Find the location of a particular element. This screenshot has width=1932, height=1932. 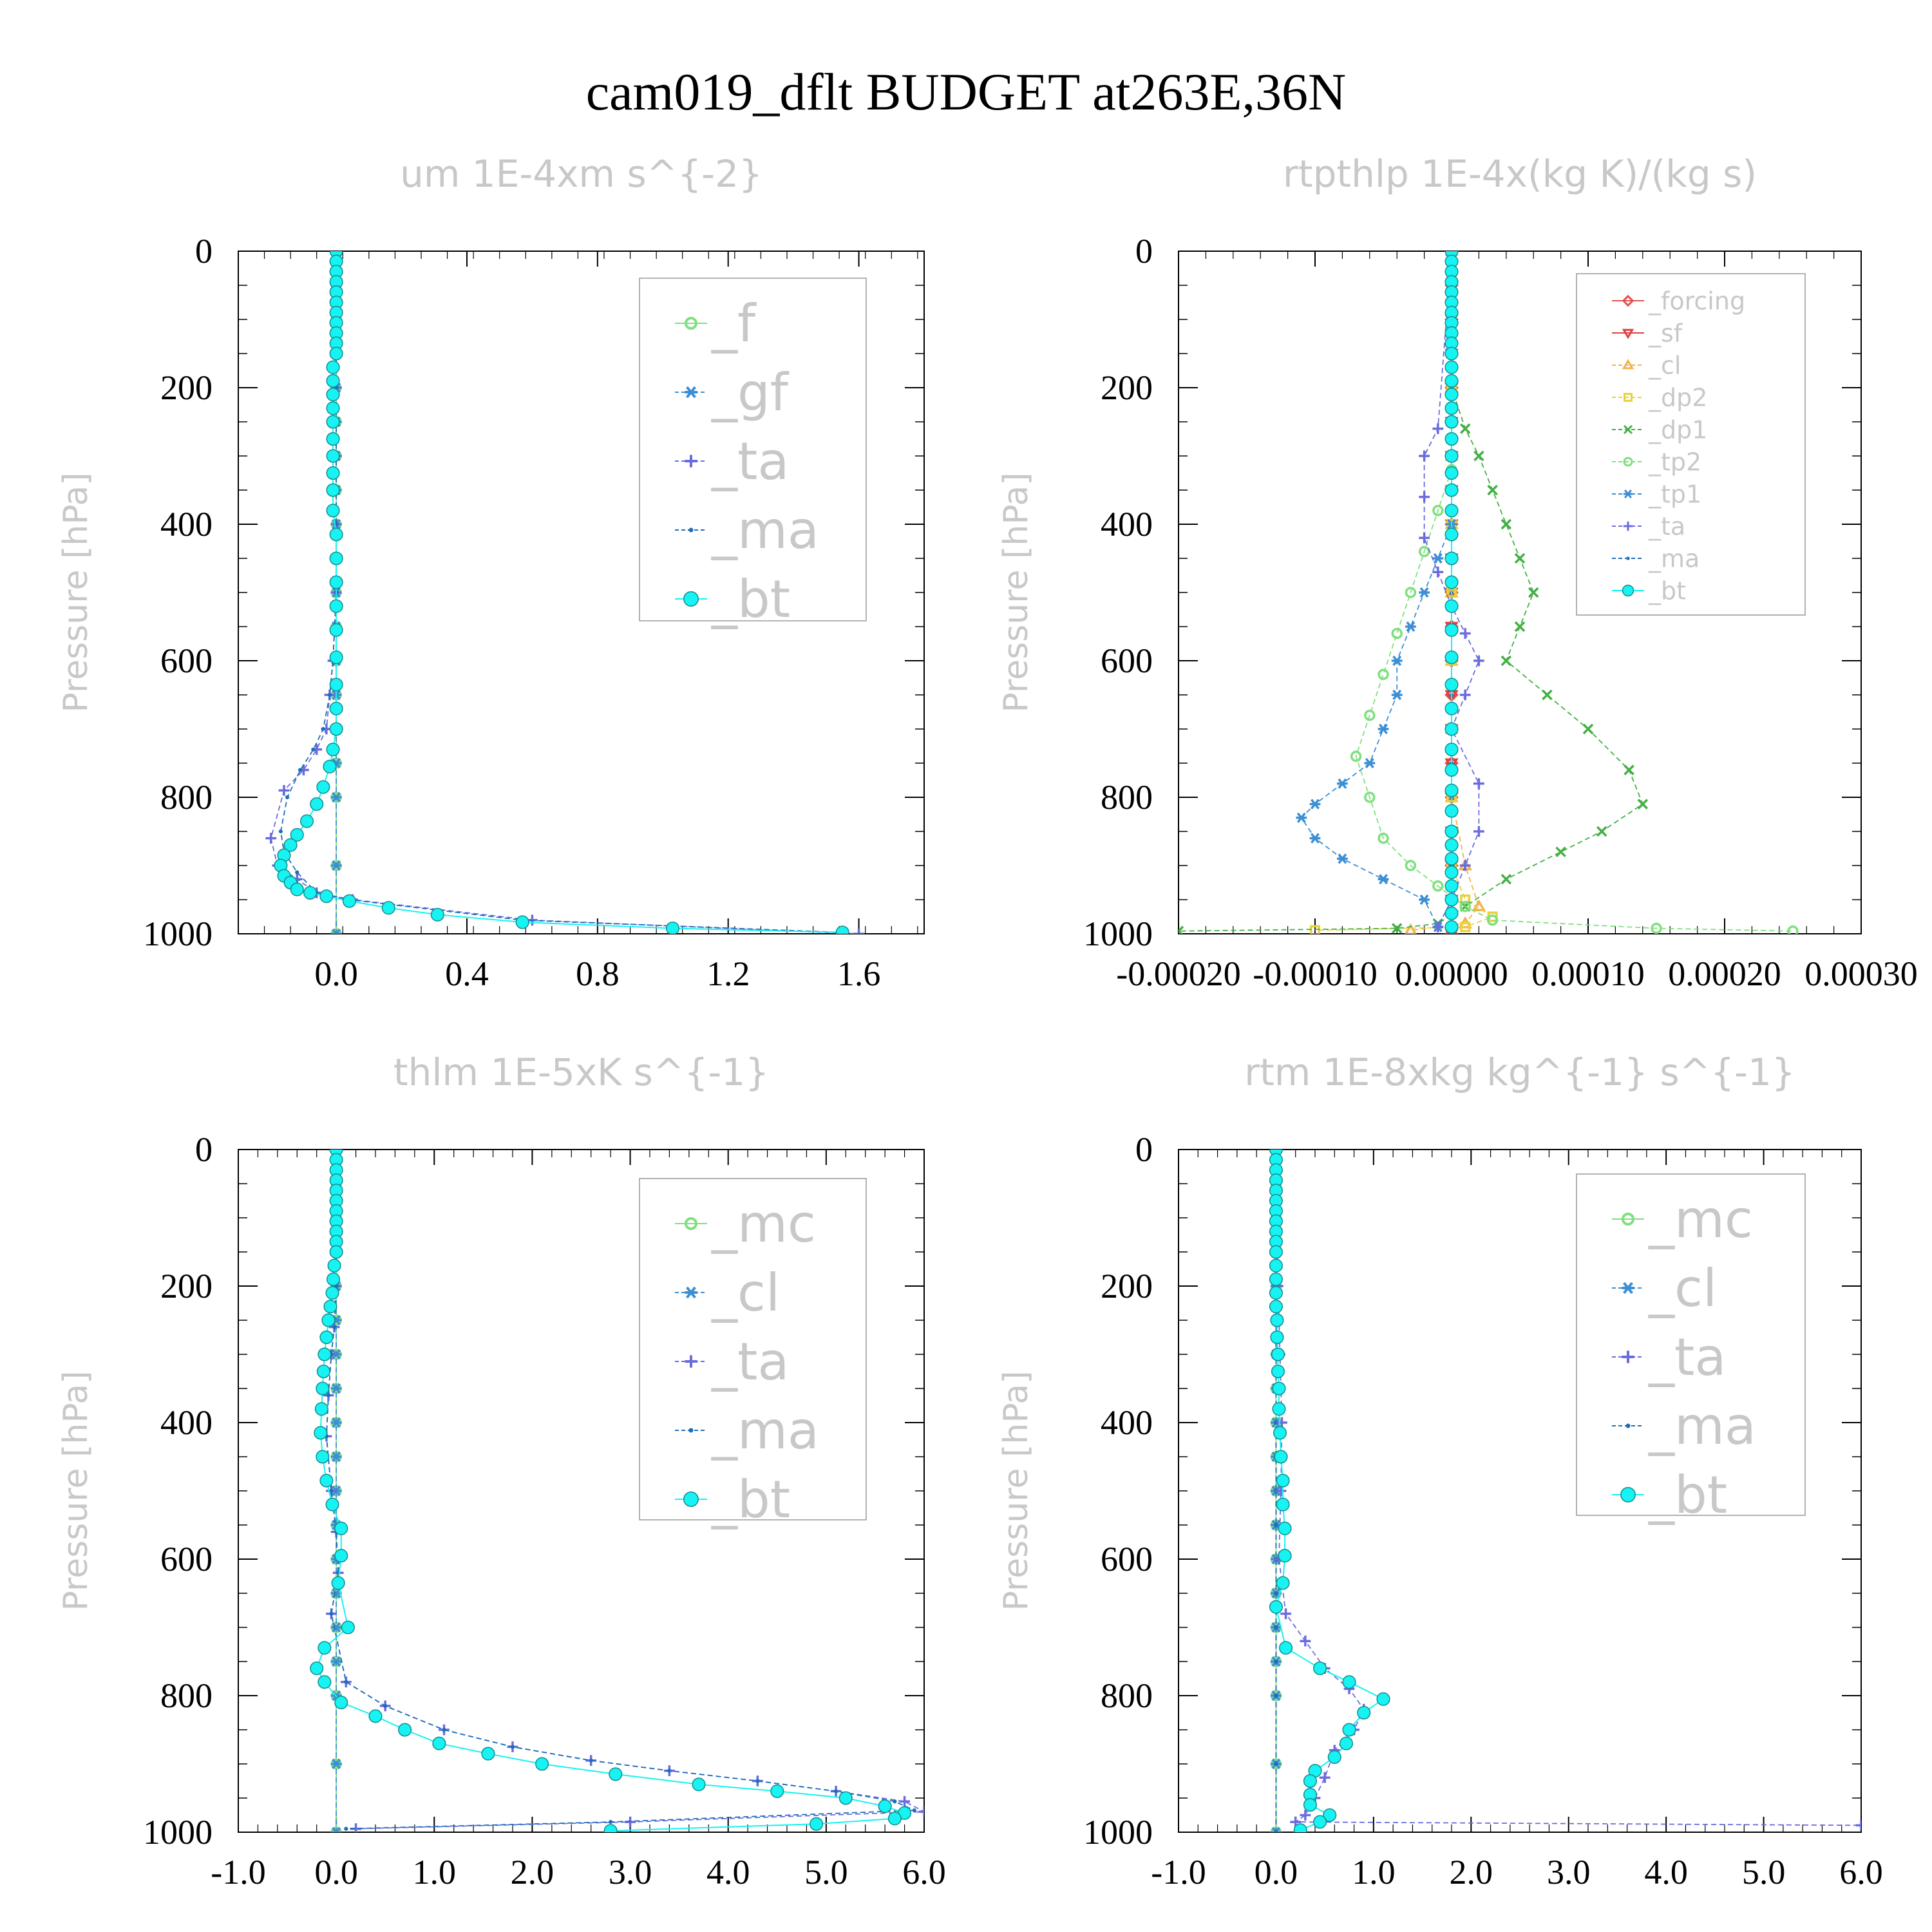

panel-title: um 1E-4xm s^{-2} is located at coordinates (581, 174).